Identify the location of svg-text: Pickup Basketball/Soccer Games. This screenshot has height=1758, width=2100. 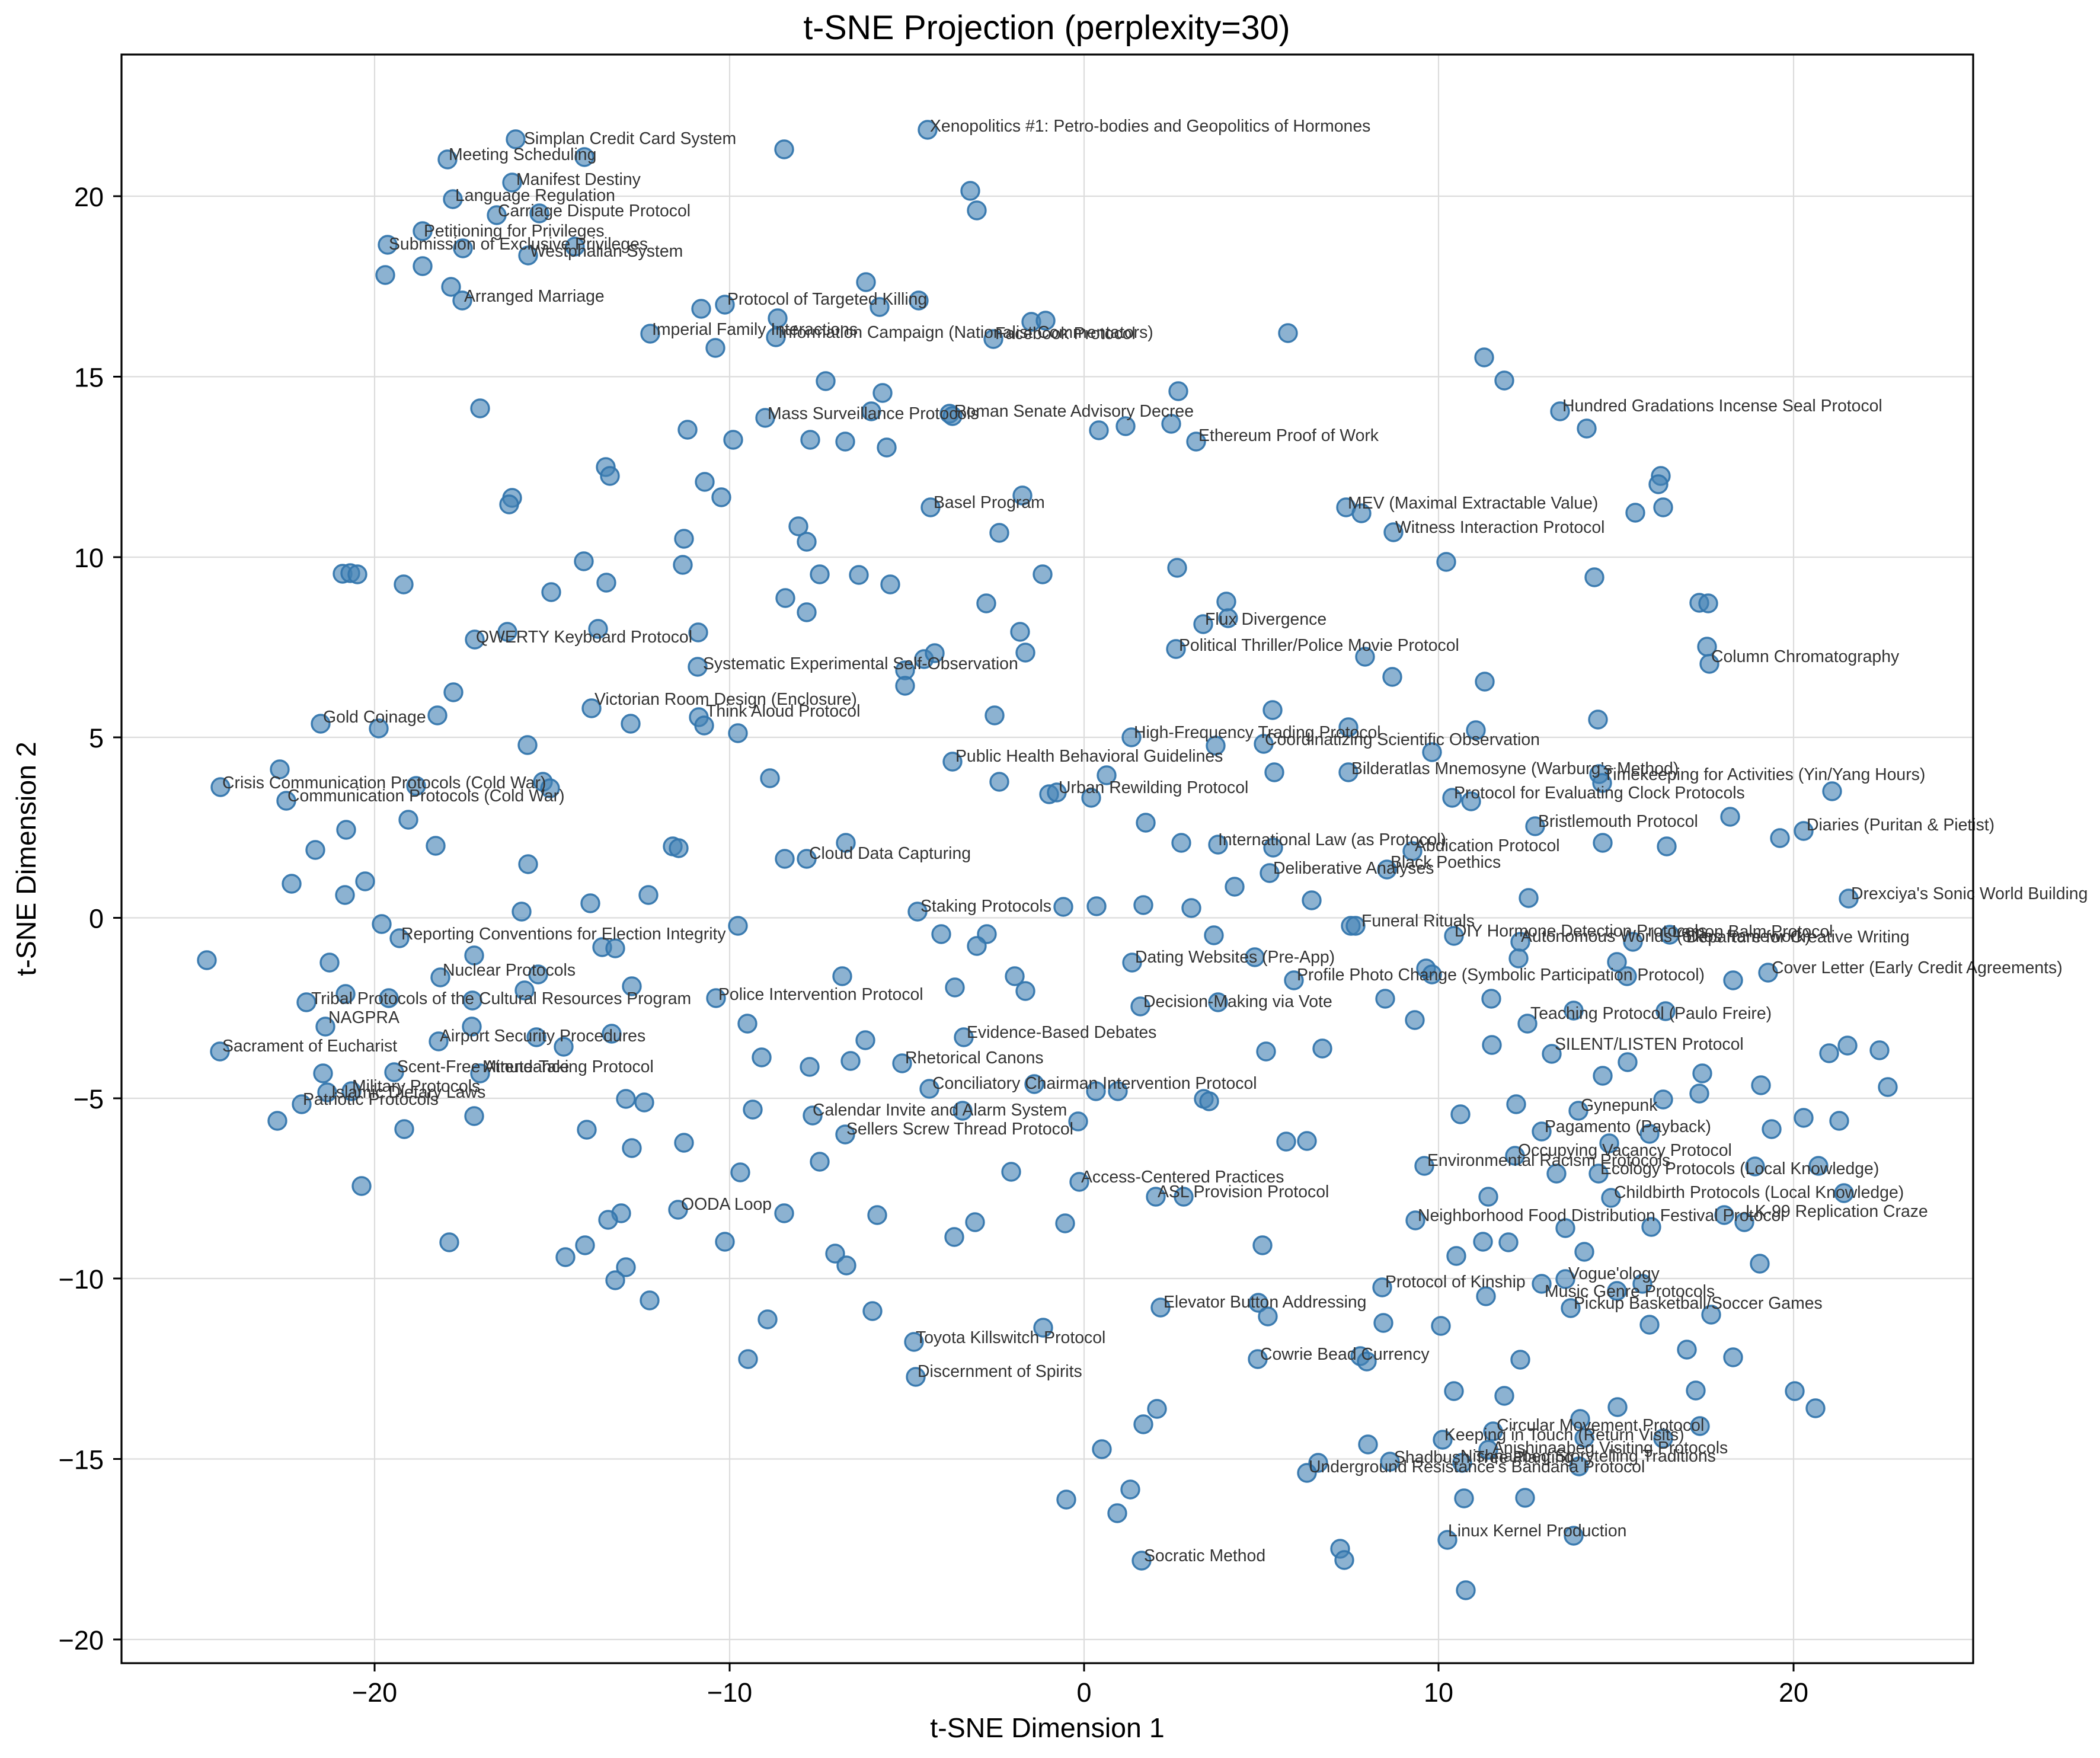
(1698, 1303).